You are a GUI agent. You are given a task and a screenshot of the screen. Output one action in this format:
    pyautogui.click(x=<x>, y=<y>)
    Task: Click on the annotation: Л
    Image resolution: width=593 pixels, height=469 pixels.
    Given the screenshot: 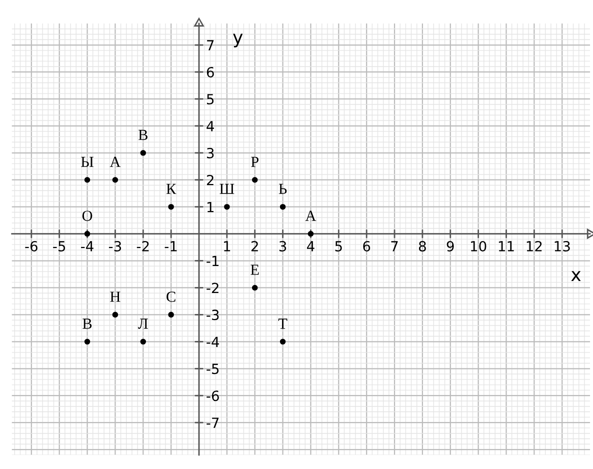 What is the action you would take?
    pyautogui.click(x=143, y=323)
    